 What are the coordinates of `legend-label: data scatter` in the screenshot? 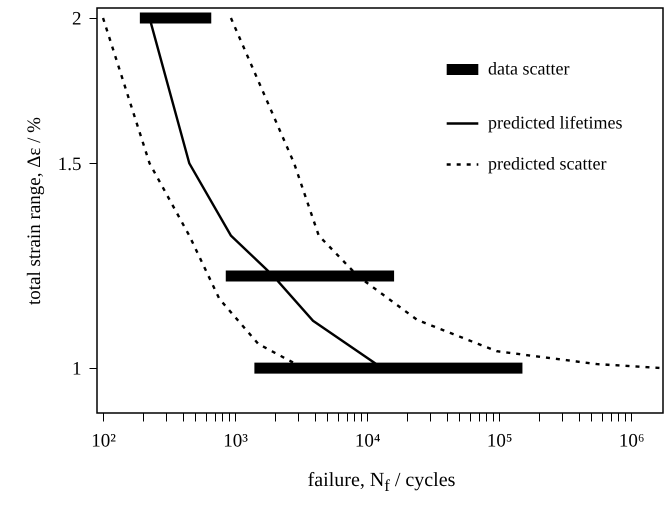 It's located at (529, 68).